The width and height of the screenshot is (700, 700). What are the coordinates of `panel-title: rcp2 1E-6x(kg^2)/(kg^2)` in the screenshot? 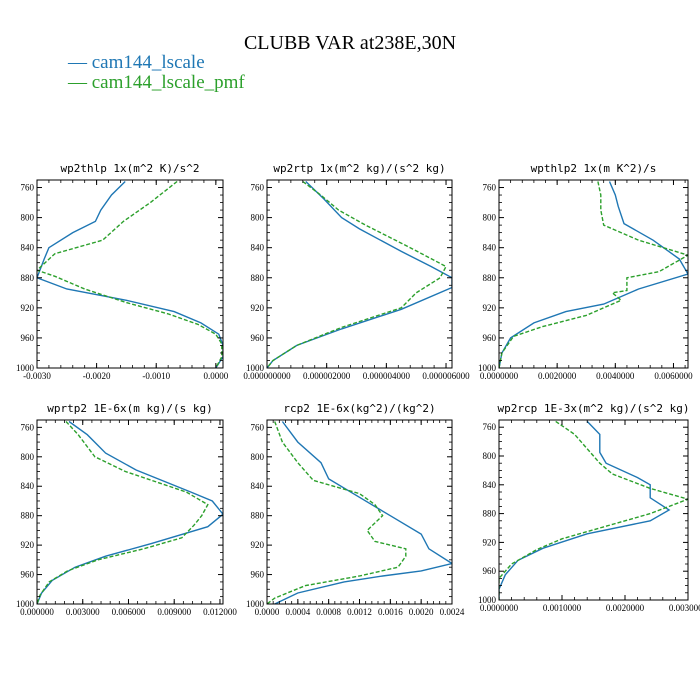 It's located at (359, 408).